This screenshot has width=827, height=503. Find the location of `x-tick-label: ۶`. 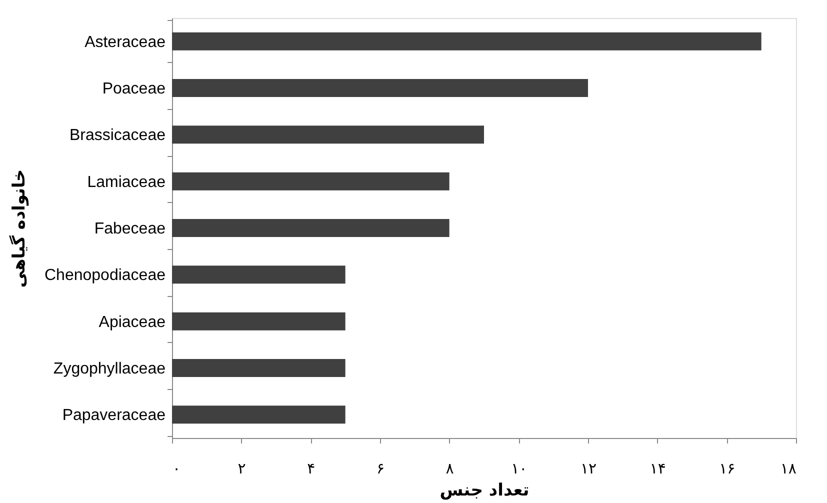

x-tick-label: ۶ is located at coordinates (380, 469).